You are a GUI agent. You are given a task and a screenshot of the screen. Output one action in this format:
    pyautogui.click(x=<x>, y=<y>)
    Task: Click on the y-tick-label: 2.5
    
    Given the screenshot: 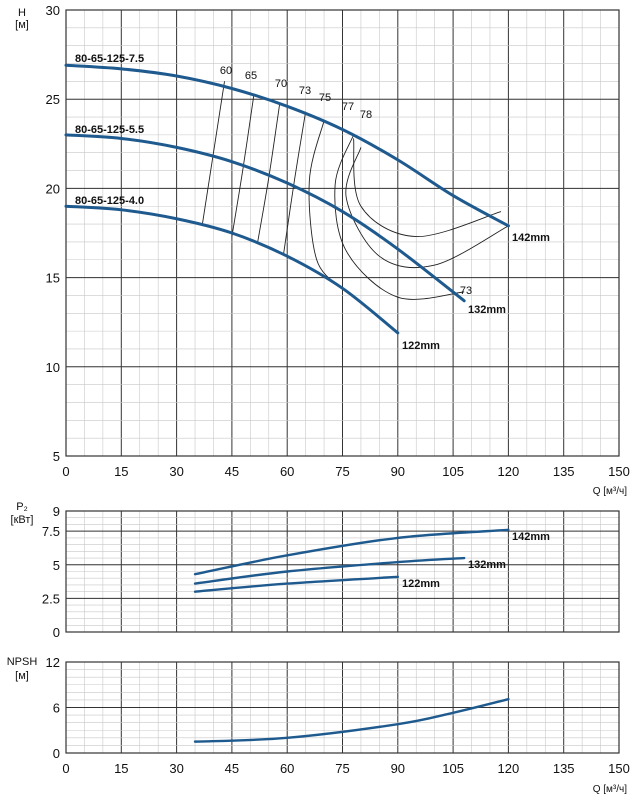 What is the action you would take?
    pyautogui.click(x=51, y=598)
    